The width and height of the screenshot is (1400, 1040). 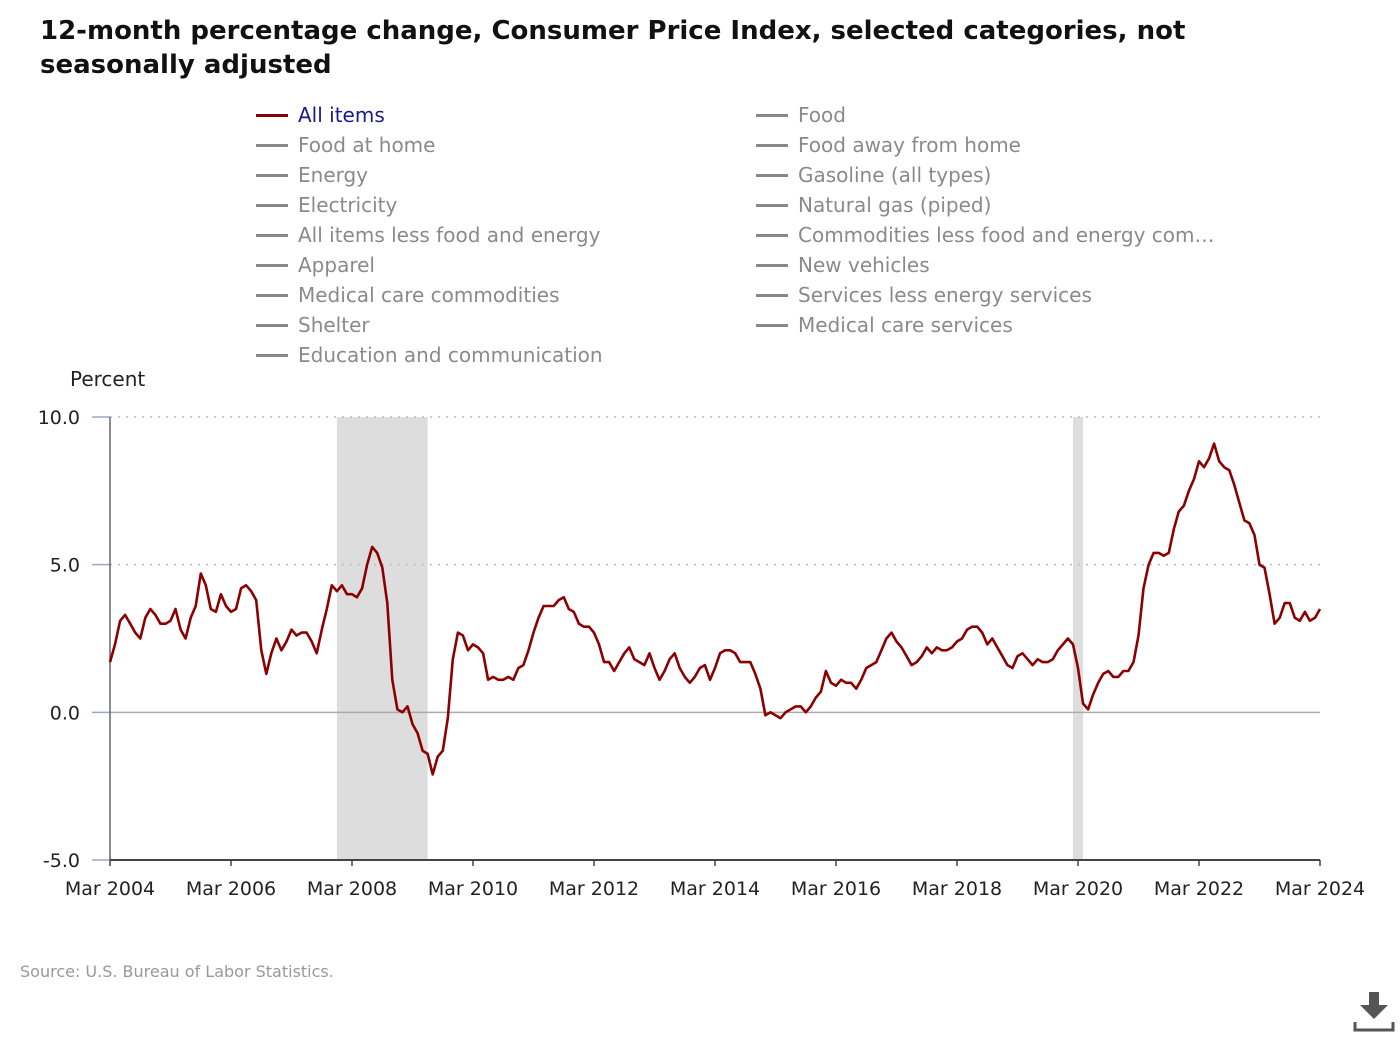 What do you see at coordinates (367, 145) in the screenshot?
I see `legend-label: Food at home` at bounding box center [367, 145].